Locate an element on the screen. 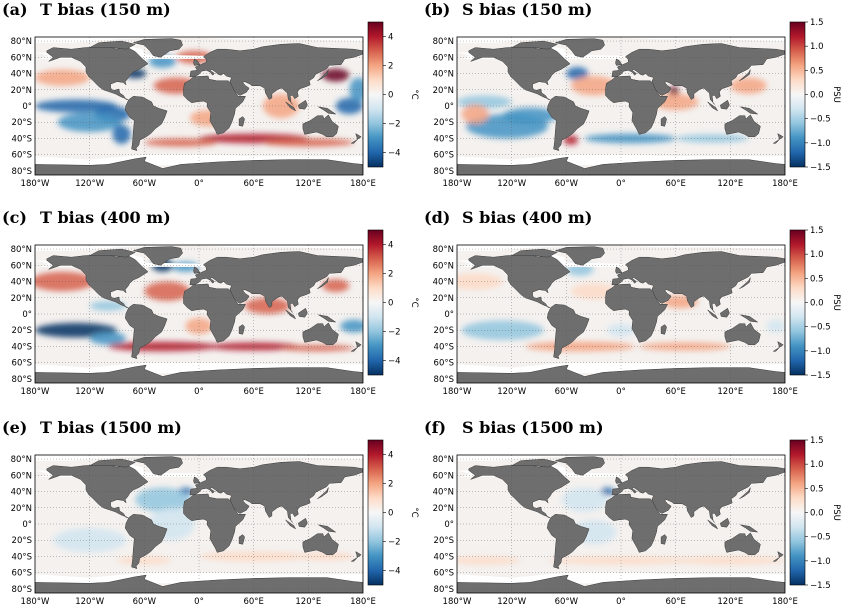 The width and height of the screenshot is (850, 608). colorbar-tick-label: −1.0 is located at coordinates (820, 144).